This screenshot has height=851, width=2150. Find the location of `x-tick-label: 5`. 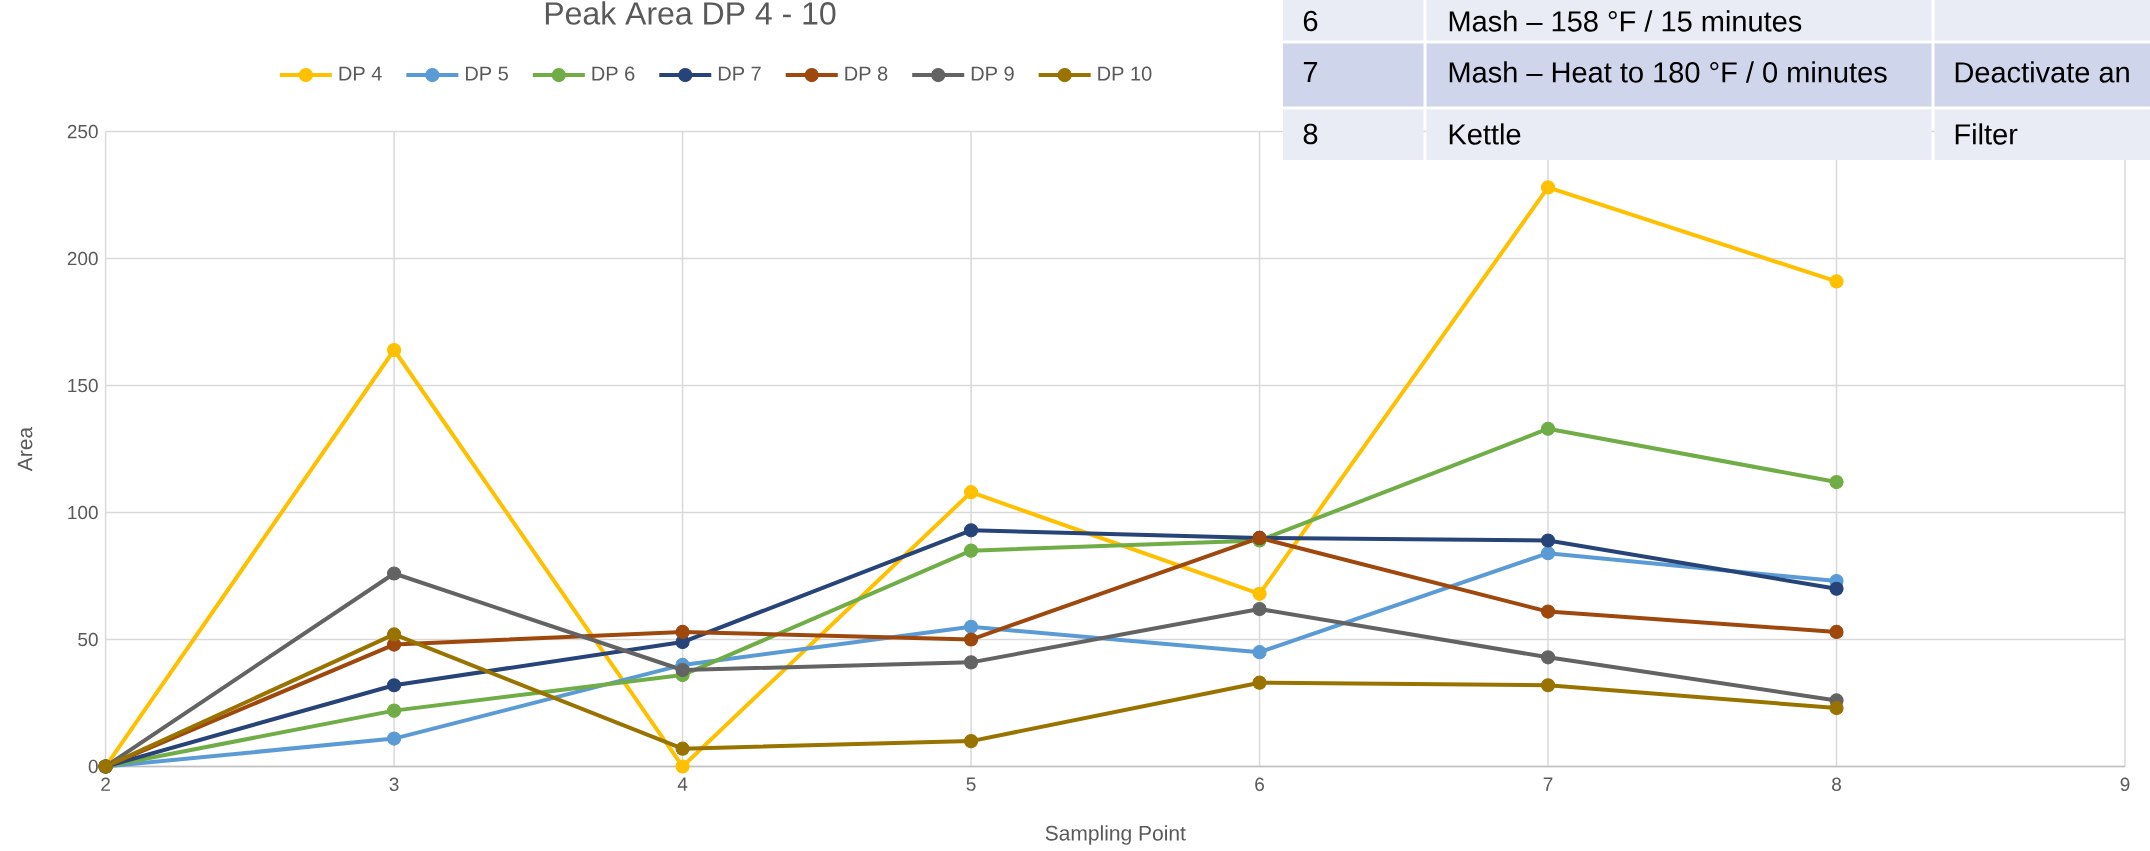

x-tick-label: 5 is located at coordinates (971, 784).